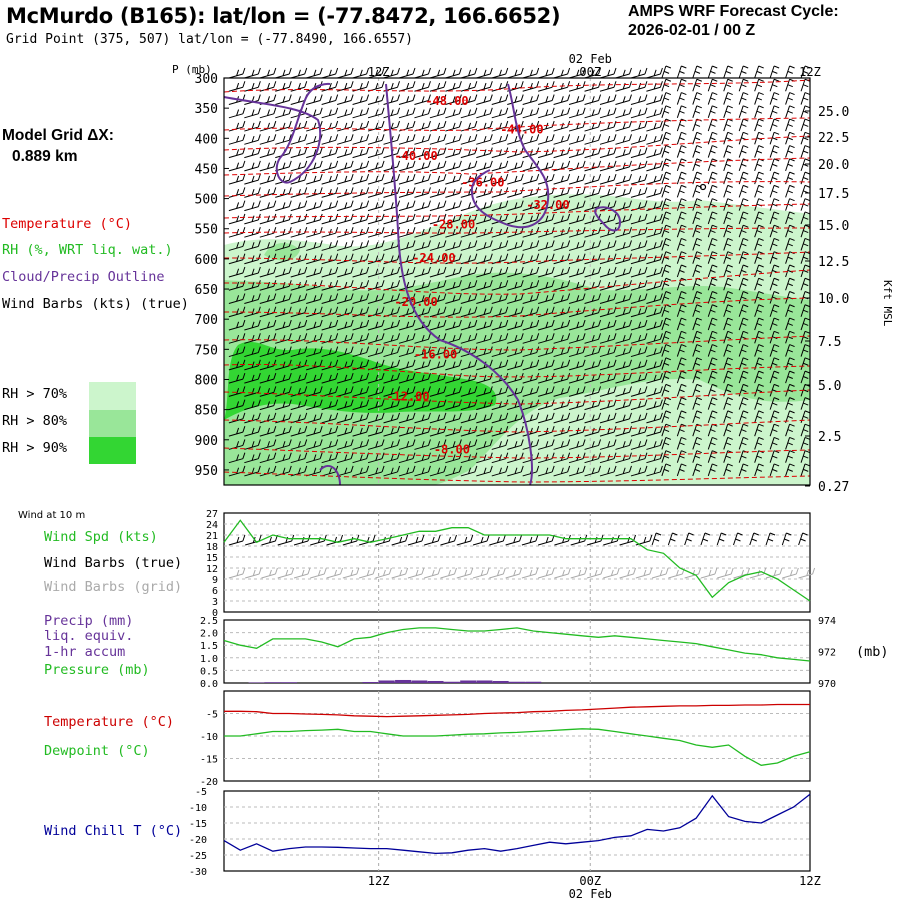 Image resolution: width=900 pixels, height=900 pixels. I want to click on bottom-date-label: 02 Feb, so click(590, 893).